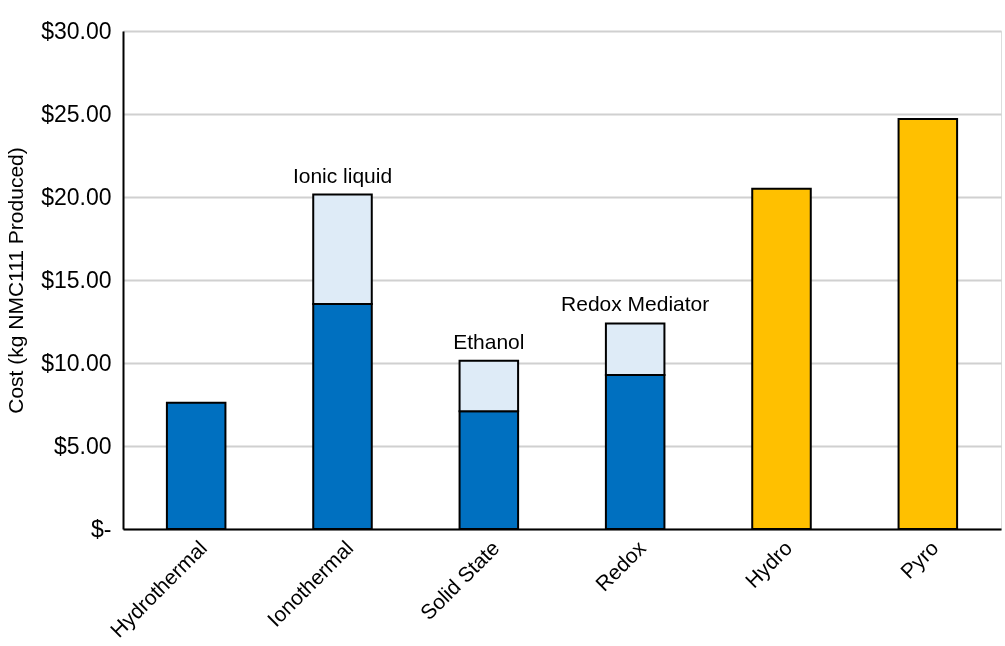 The height and width of the screenshot is (646, 1005). Describe the element at coordinates (76, 362) in the screenshot. I see `y-tick-label: $10.00` at that location.